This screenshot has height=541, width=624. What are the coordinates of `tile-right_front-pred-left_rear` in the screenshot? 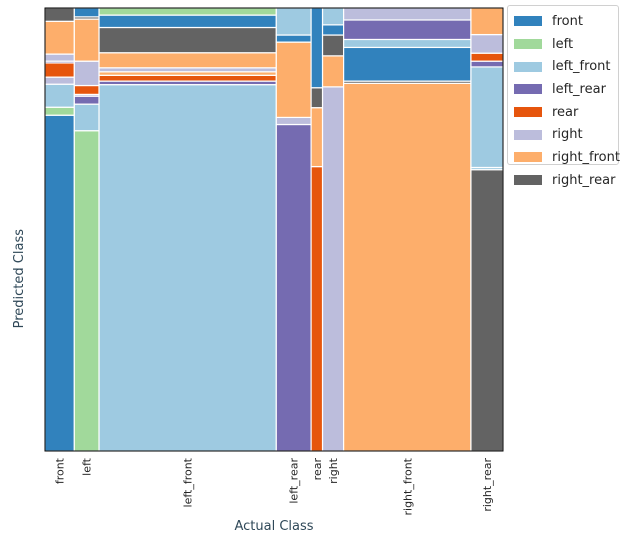 It's located at (407, 30).